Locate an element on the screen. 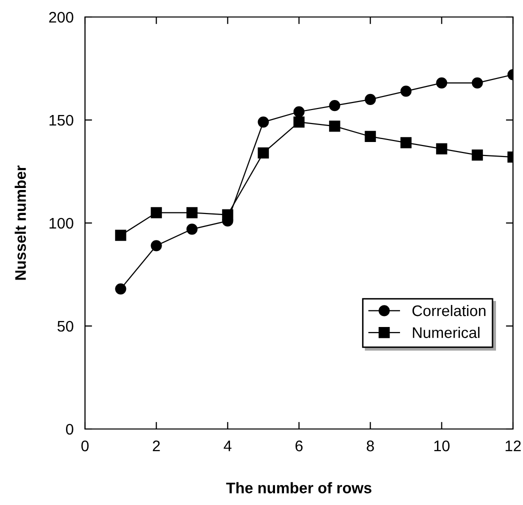  legend-label: Correlation is located at coordinates (449, 310).